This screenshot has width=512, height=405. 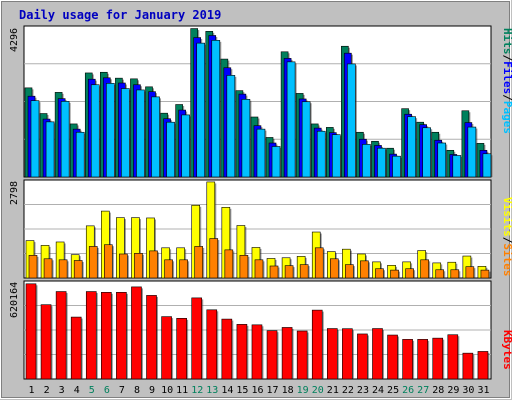 I want to click on day-label-7: 7, so click(x=122, y=390).